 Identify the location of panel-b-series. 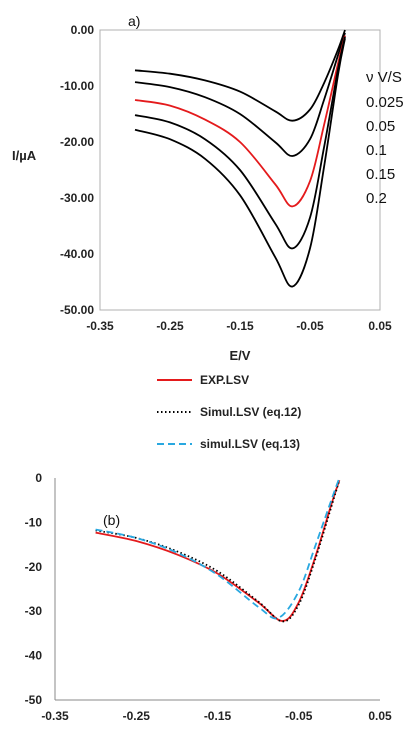
(218, 550).